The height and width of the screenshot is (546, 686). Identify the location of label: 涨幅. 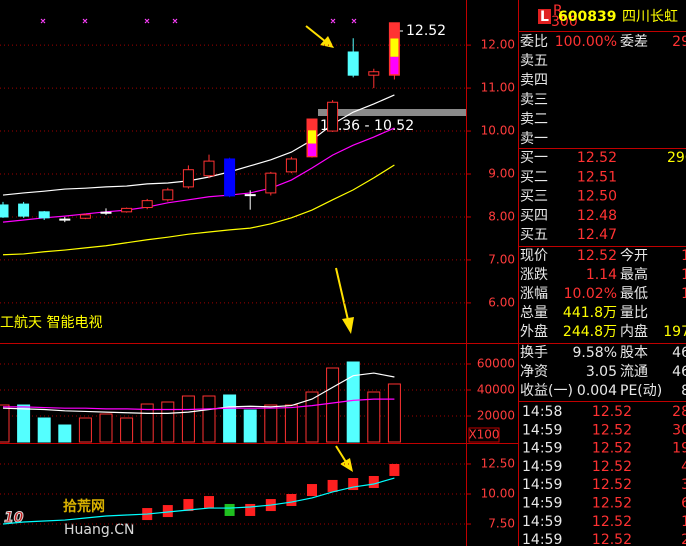
(534, 294).